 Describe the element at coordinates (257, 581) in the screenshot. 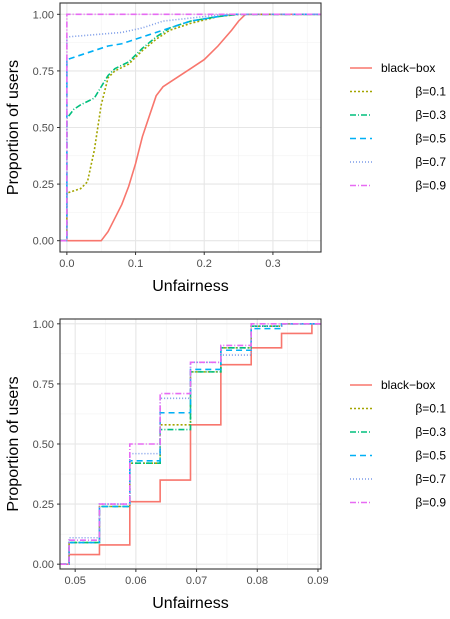

I see `x-tick-label: 0.08` at that location.